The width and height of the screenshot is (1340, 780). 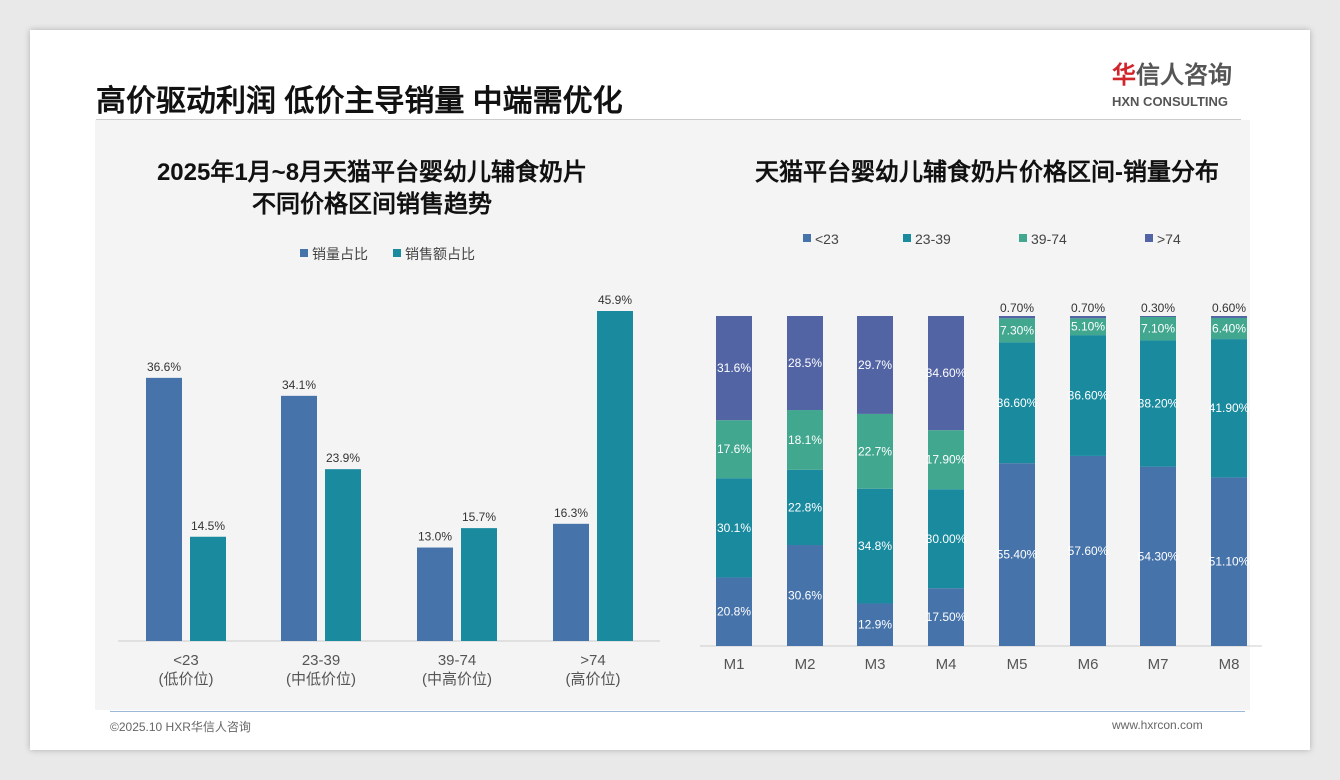 I want to click on x-tick-sub: (高价位), so click(x=593, y=679).